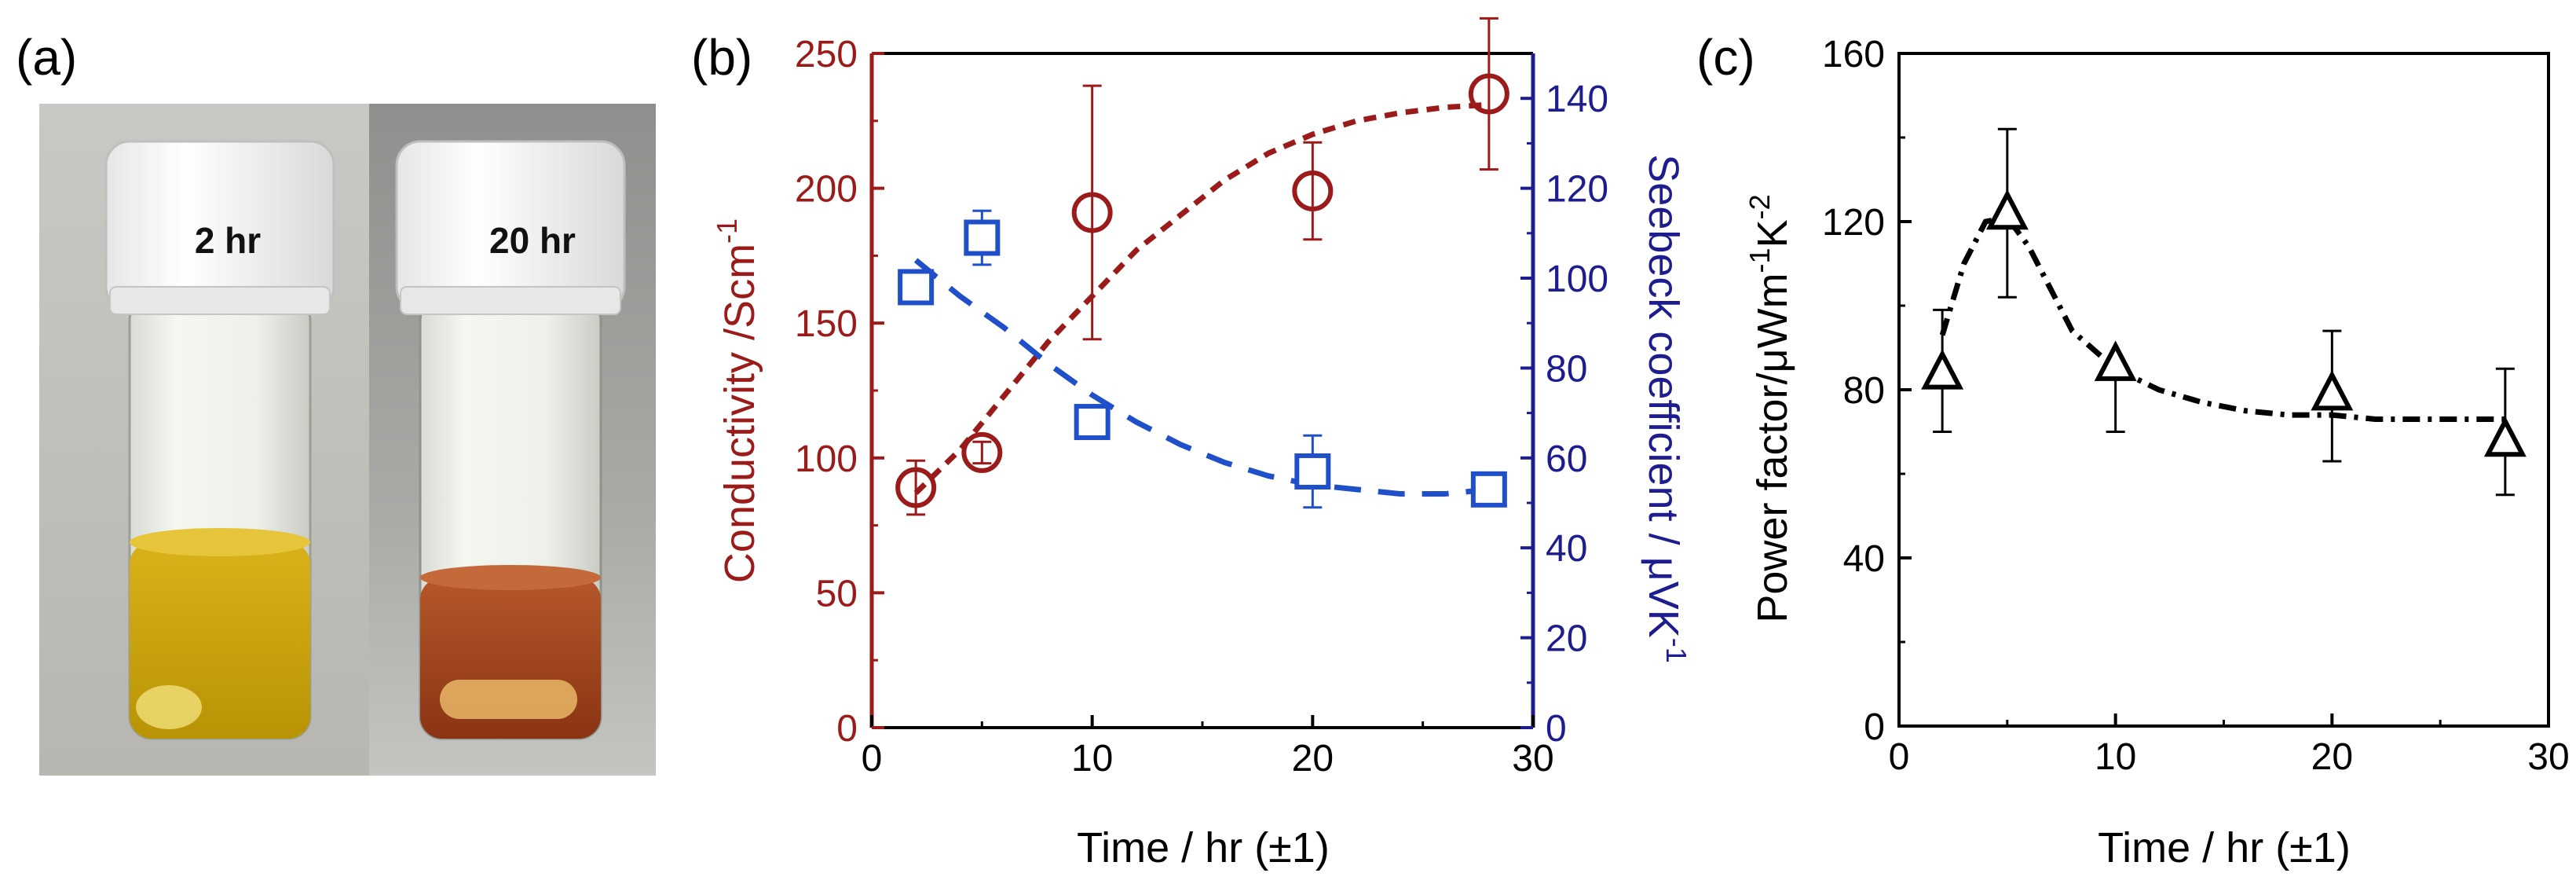 This screenshot has height=895, width=2576. Describe the element at coordinates (2548, 757) in the screenshot. I see `chart-c-xtick-label: 30` at that location.